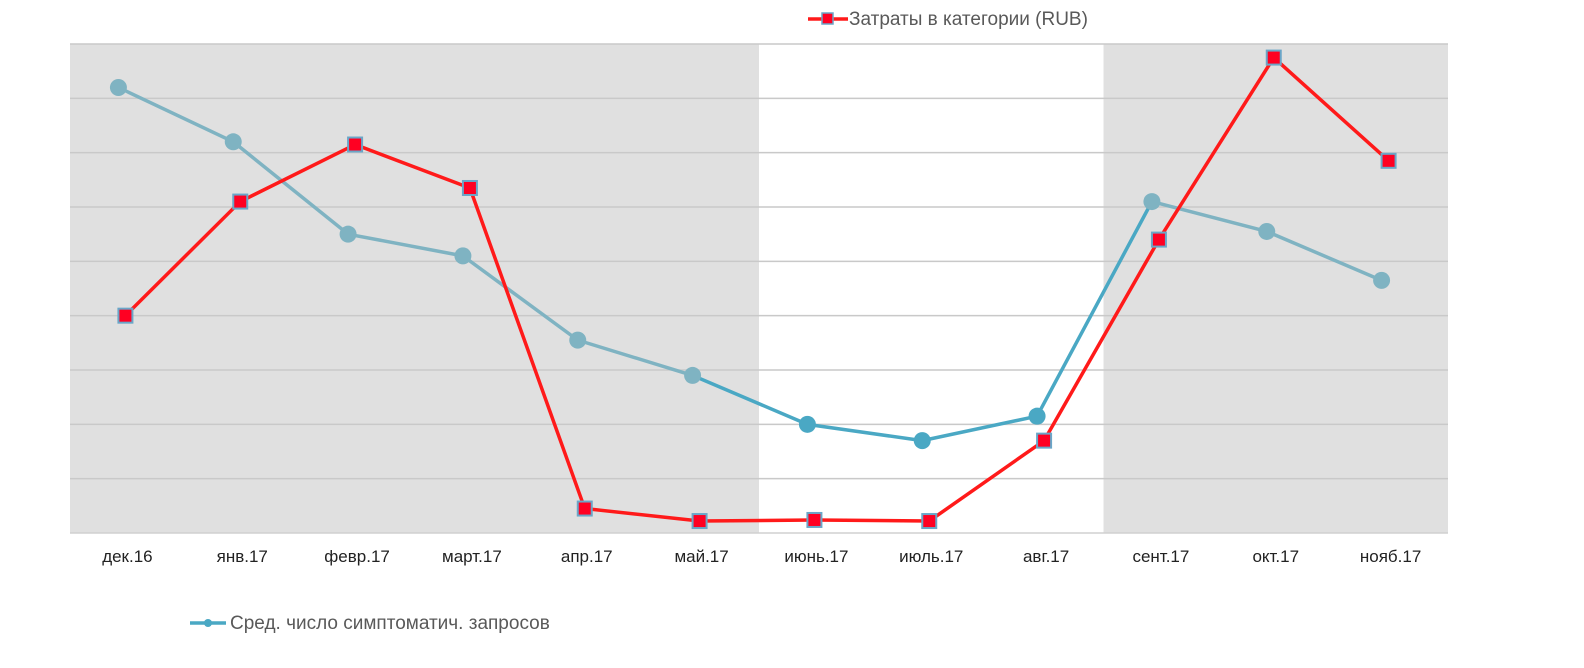  What do you see at coordinates (827, 18) in the screenshot?
I see `legend-marker-square-icon` at bounding box center [827, 18].